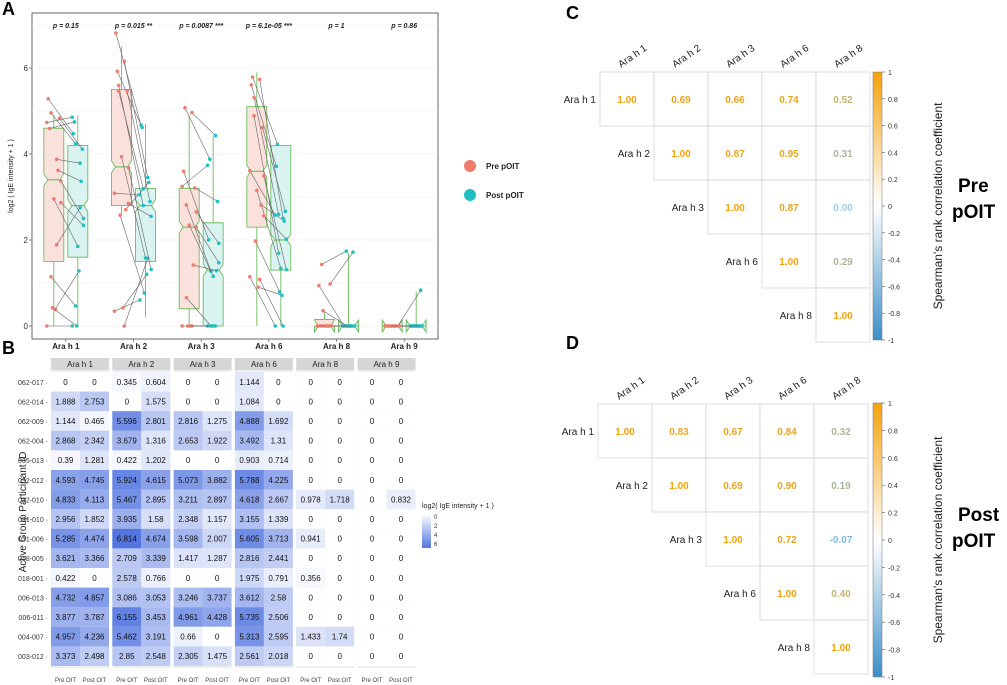  I want to click on panel-c-colorbar, so click(877, 206).